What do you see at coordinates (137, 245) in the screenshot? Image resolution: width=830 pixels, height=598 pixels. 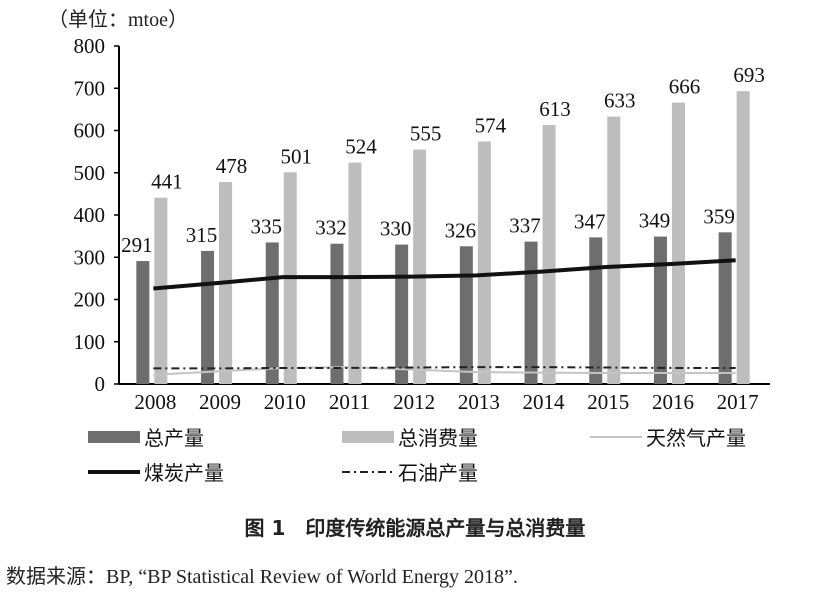 I see `data-label: 291` at bounding box center [137, 245].